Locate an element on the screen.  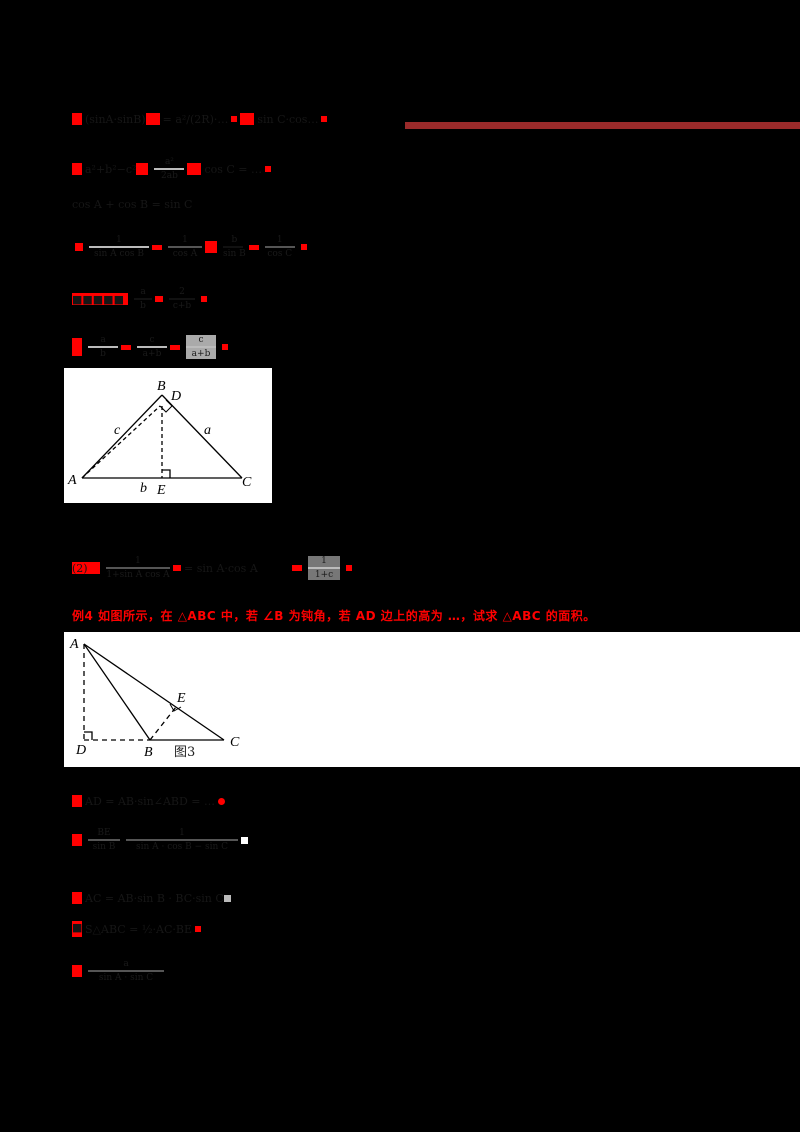
fraction: 1 1+c is located at coordinates (324, 568).